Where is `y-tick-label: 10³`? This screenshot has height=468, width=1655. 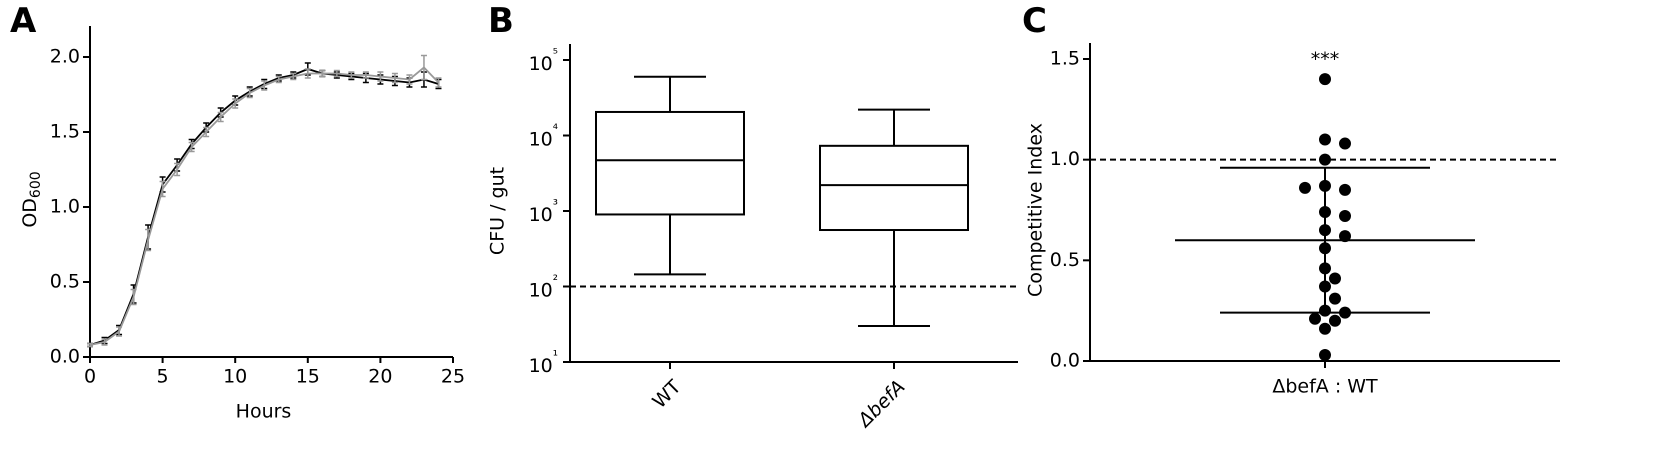
y-tick-label: 10³ is located at coordinates (543, 212).